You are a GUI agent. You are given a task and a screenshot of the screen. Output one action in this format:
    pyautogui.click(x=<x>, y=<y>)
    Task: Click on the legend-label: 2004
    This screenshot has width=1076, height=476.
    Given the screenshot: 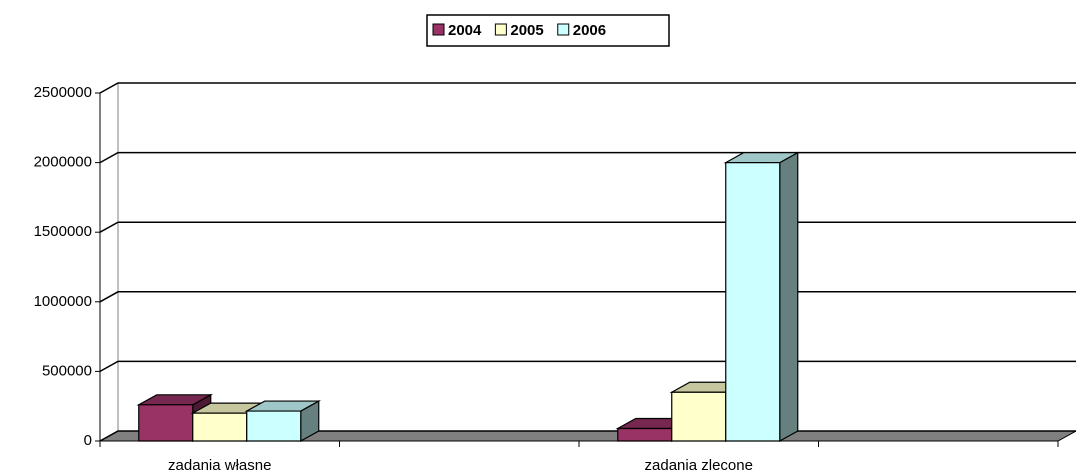 What is the action you would take?
    pyautogui.click(x=465, y=30)
    